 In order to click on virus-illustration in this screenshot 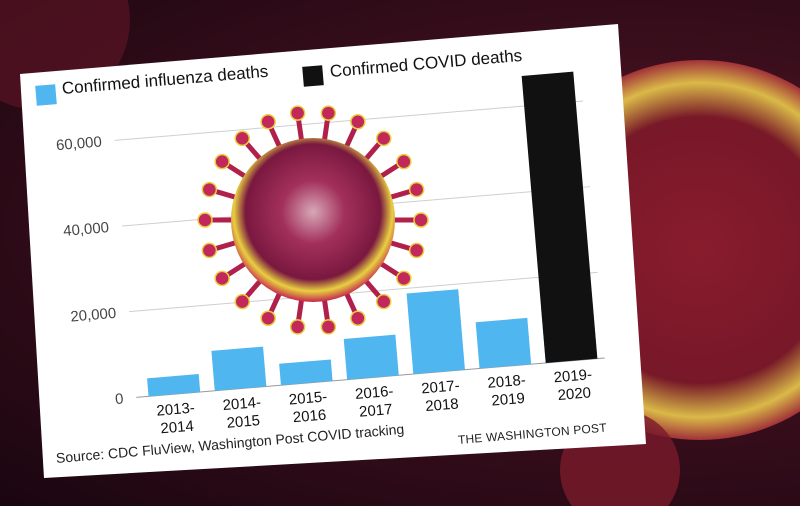, I will do `click(313, 220)`.